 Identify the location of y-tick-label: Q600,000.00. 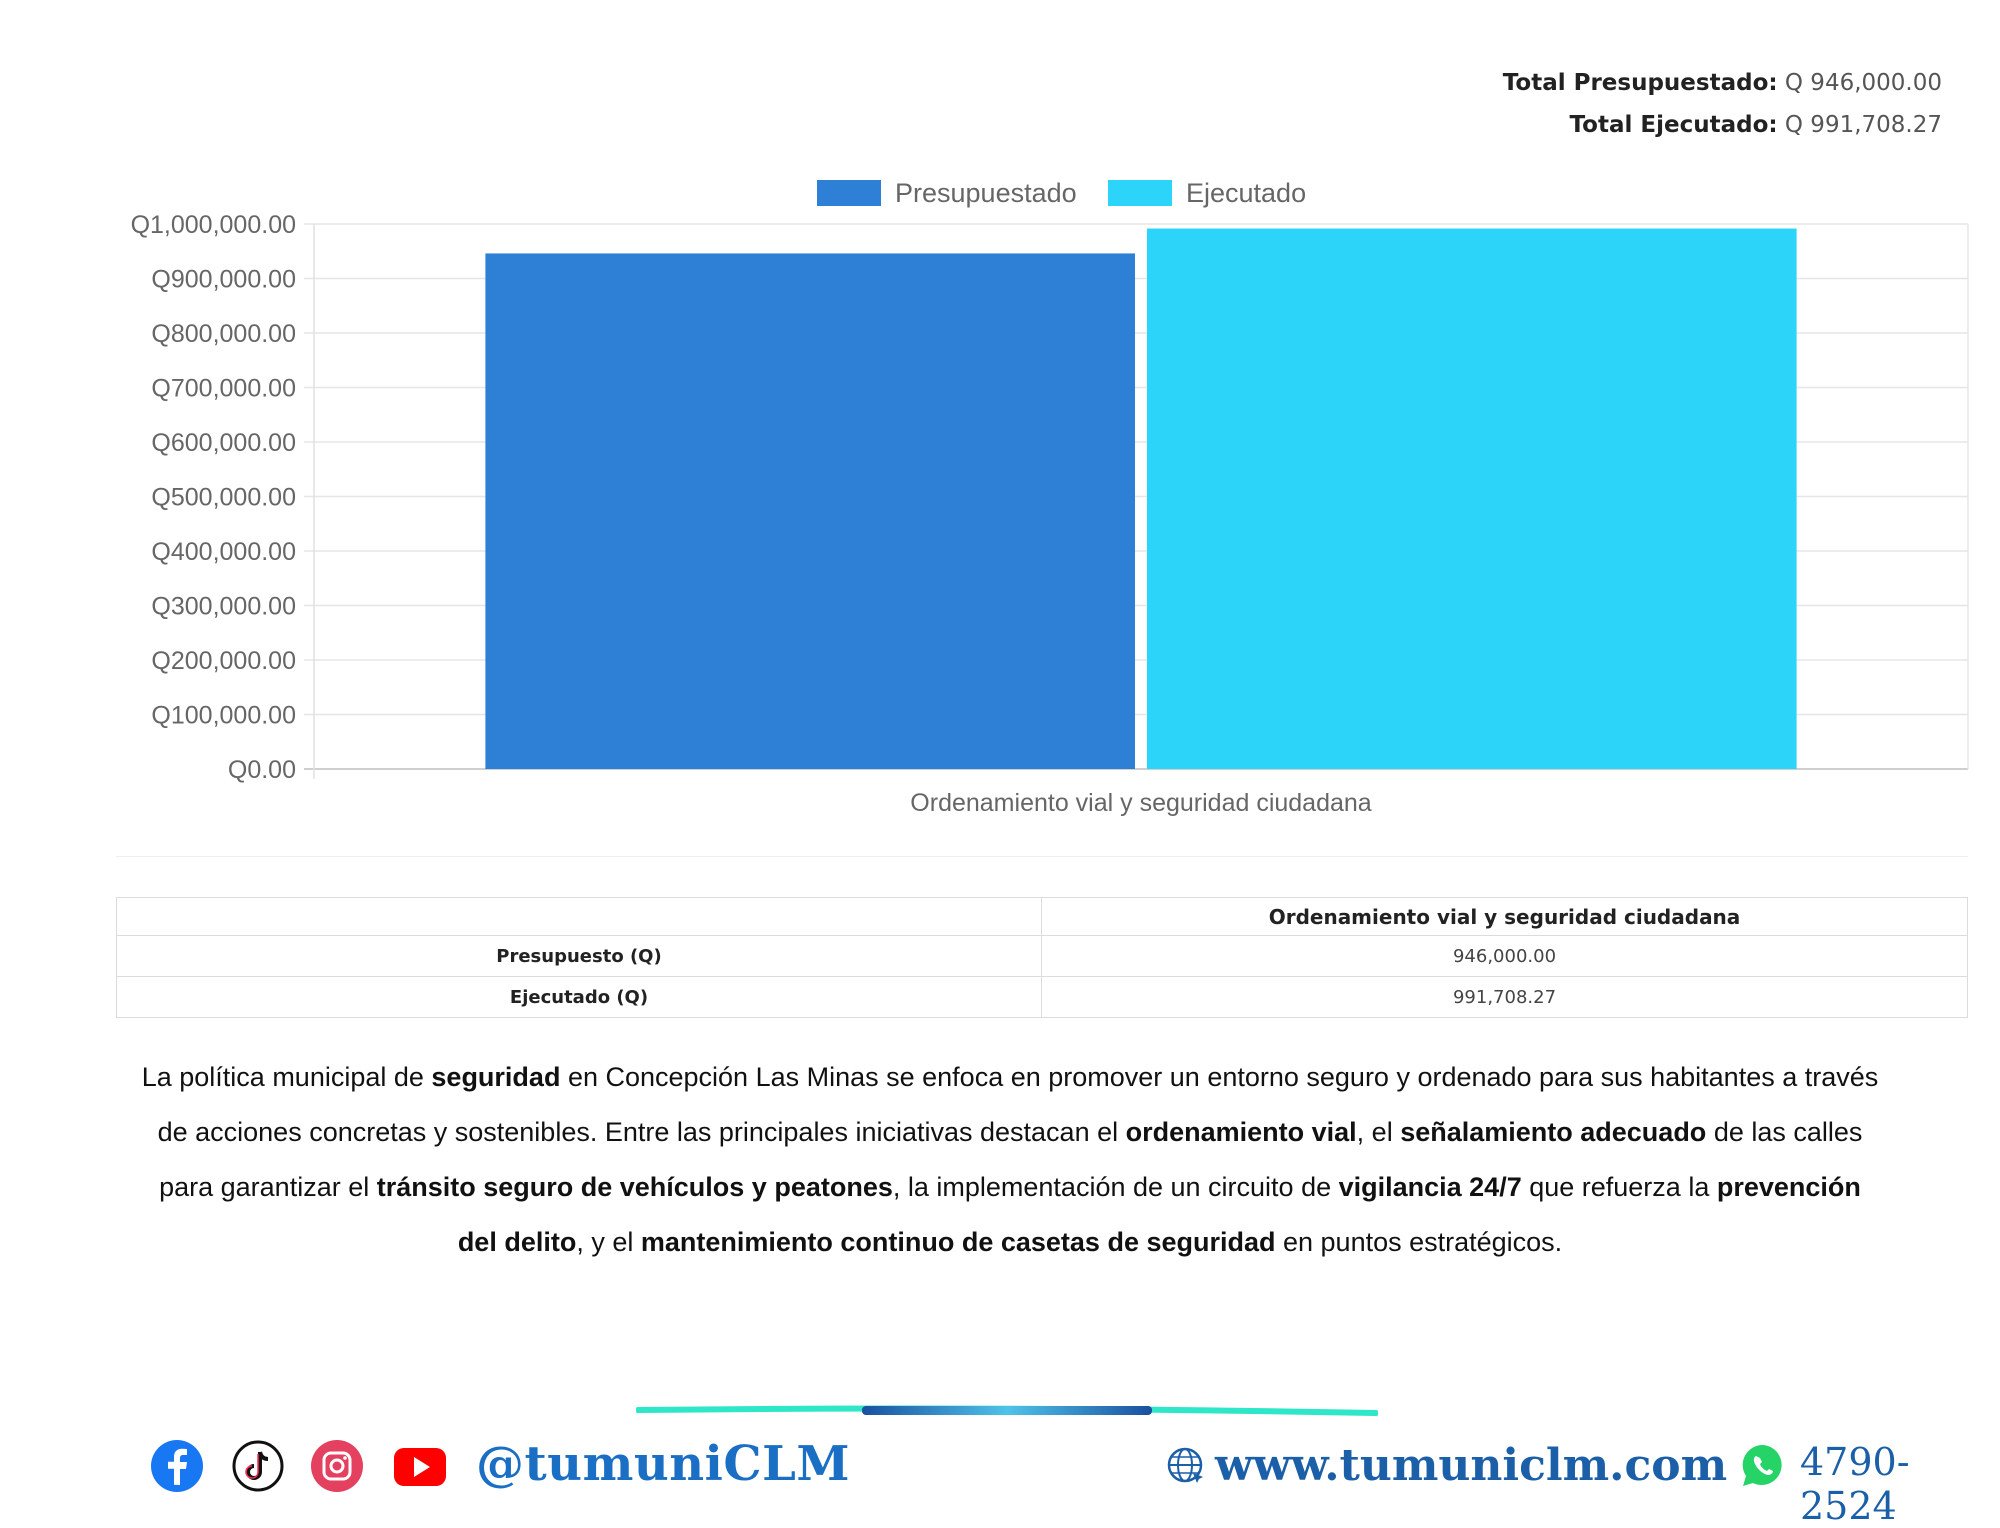
(223, 443).